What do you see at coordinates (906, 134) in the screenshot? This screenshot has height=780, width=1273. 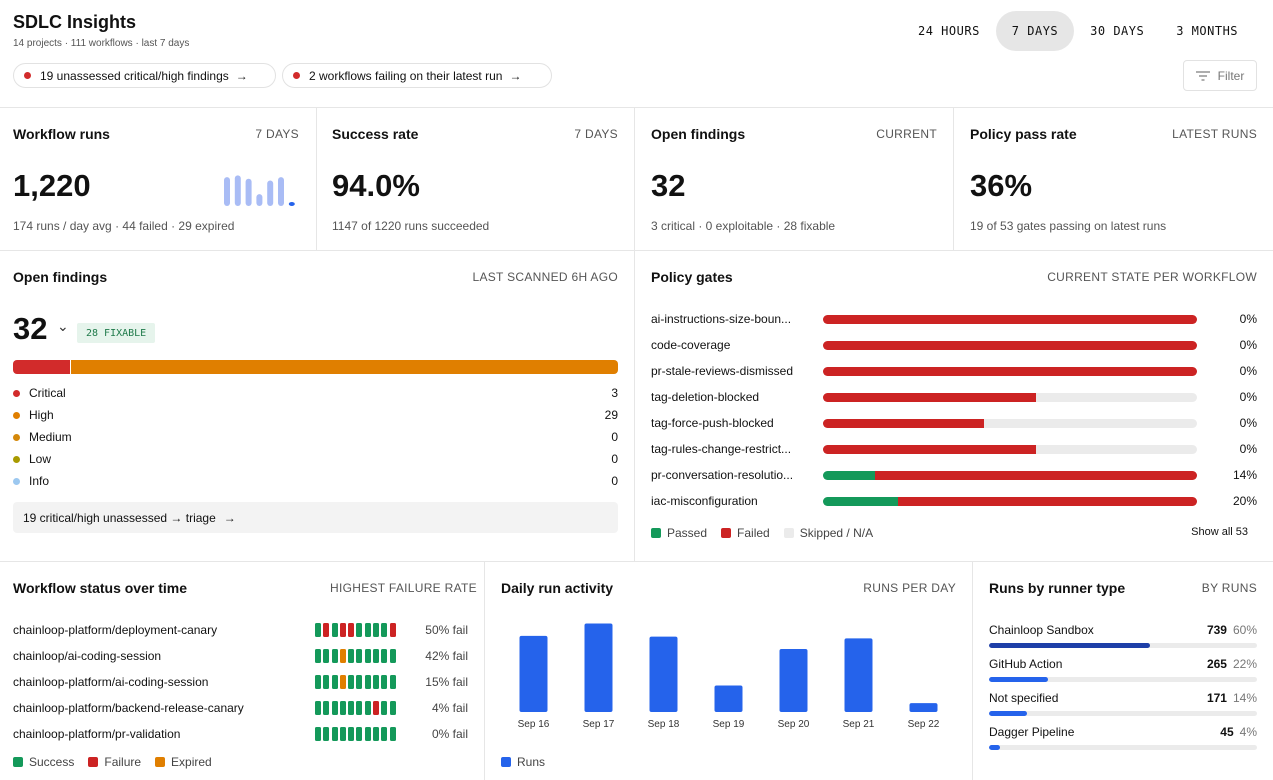 I see `kpi-meta: CURRENT` at bounding box center [906, 134].